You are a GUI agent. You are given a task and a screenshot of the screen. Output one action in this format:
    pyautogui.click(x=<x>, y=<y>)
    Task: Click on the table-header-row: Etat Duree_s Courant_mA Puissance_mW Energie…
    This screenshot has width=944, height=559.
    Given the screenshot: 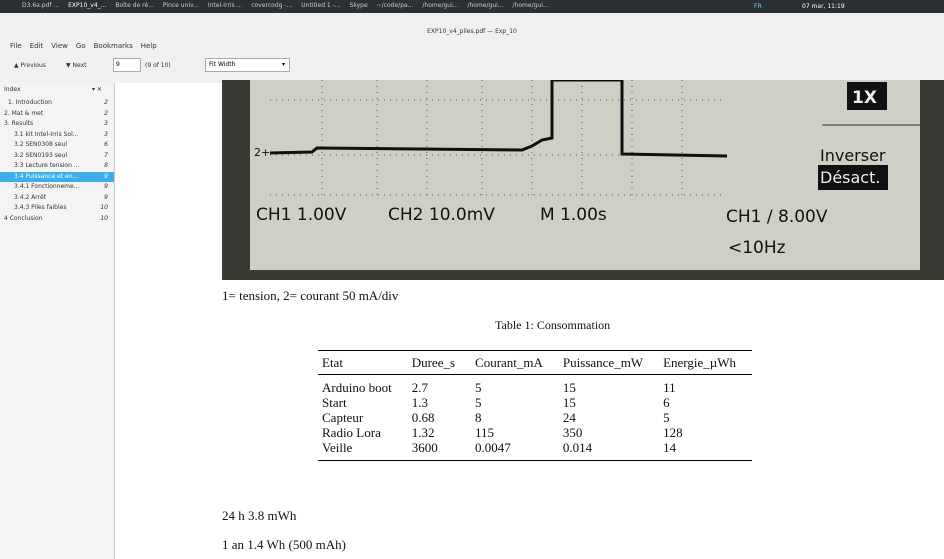 What is the action you would take?
    pyautogui.click(x=535, y=363)
    